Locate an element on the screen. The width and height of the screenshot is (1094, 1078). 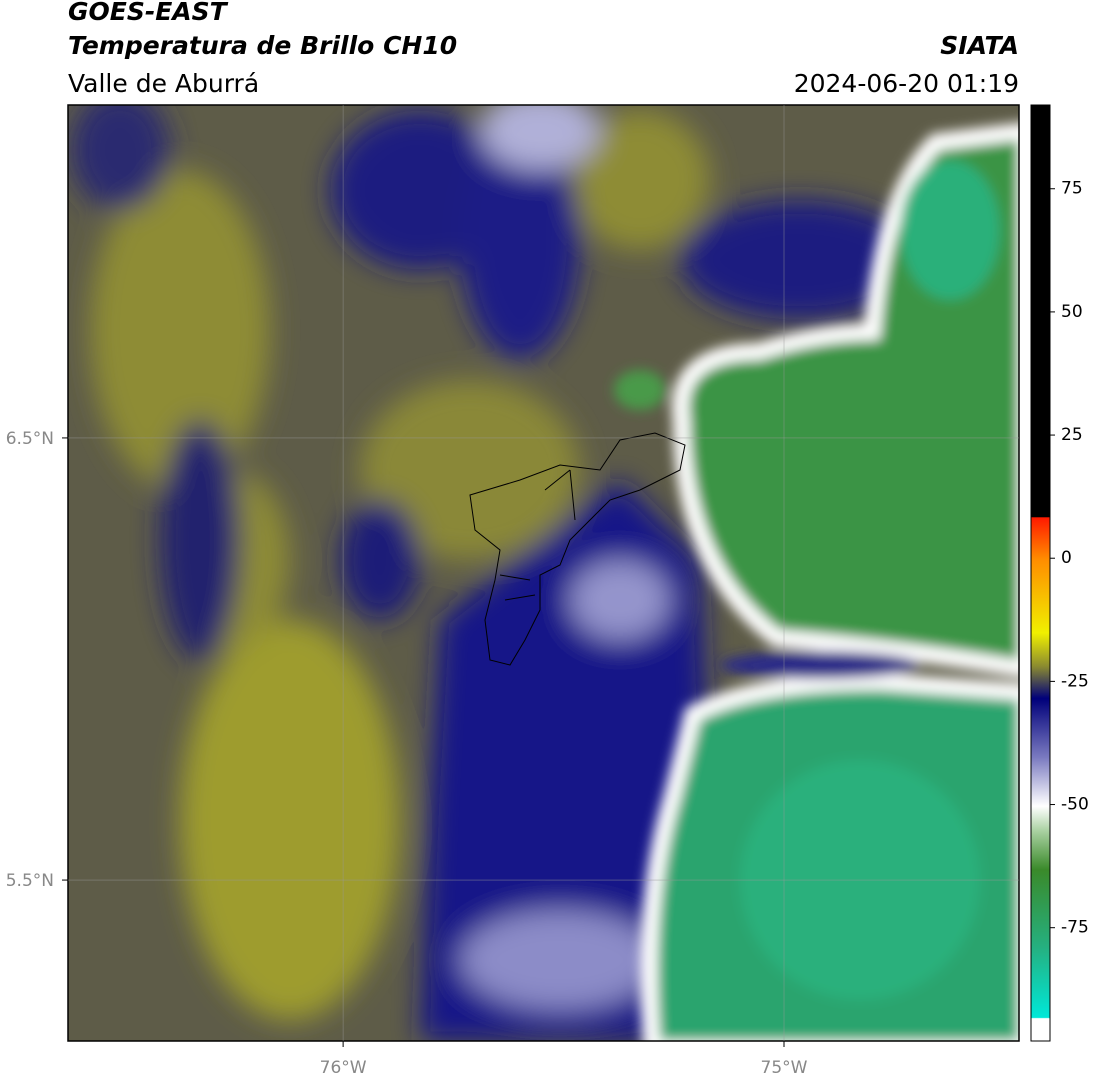
title: GOES-EAST is located at coordinates (148, 13).